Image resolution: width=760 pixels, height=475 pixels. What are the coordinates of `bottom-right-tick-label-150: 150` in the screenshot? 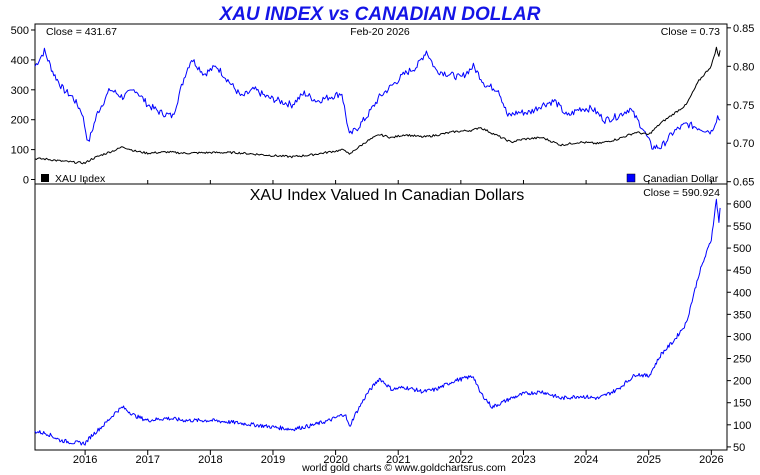 It's located at (742, 404).